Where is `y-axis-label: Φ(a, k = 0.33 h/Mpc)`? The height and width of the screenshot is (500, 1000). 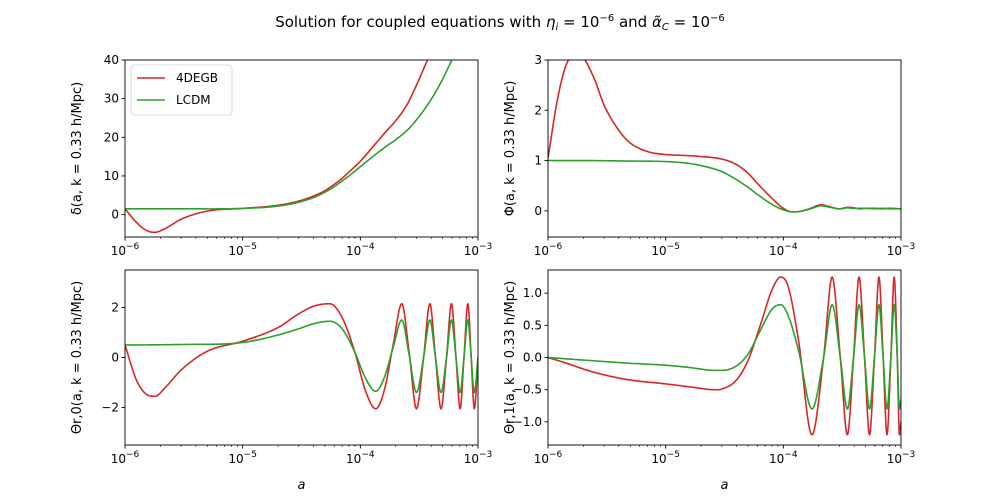
y-axis-label: Φ(a, k = 0.33 h/Mpc) is located at coordinates (510, 149).